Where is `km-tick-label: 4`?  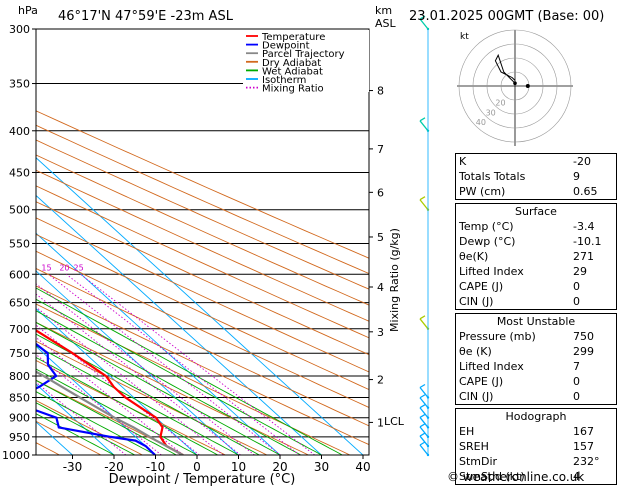 km-tick-label: 4 is located at coordinates (380, 287).